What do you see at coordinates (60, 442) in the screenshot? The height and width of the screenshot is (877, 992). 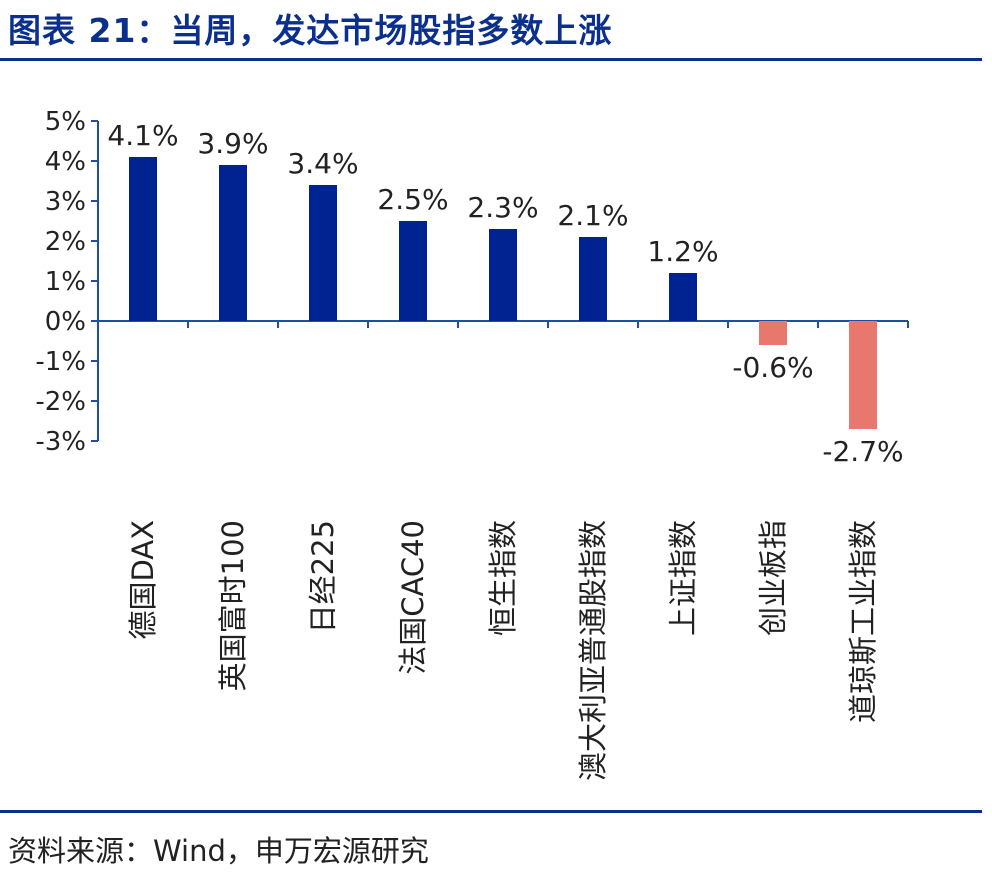 I see `y-tick-label: -3%` at bounding box center [60, 442].